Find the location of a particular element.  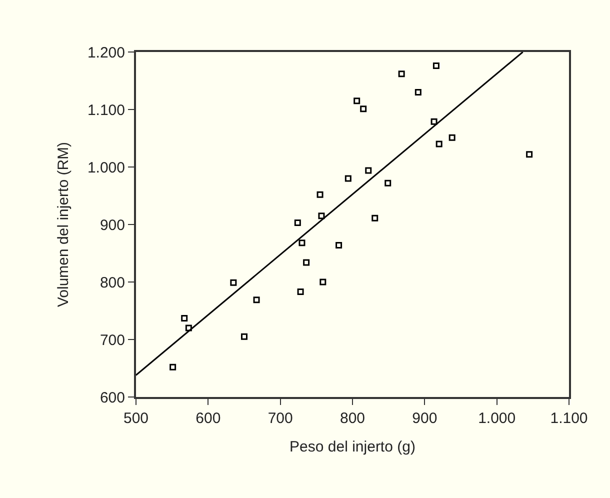

x-tick-label: 900 is located at coordinates (425, 418).